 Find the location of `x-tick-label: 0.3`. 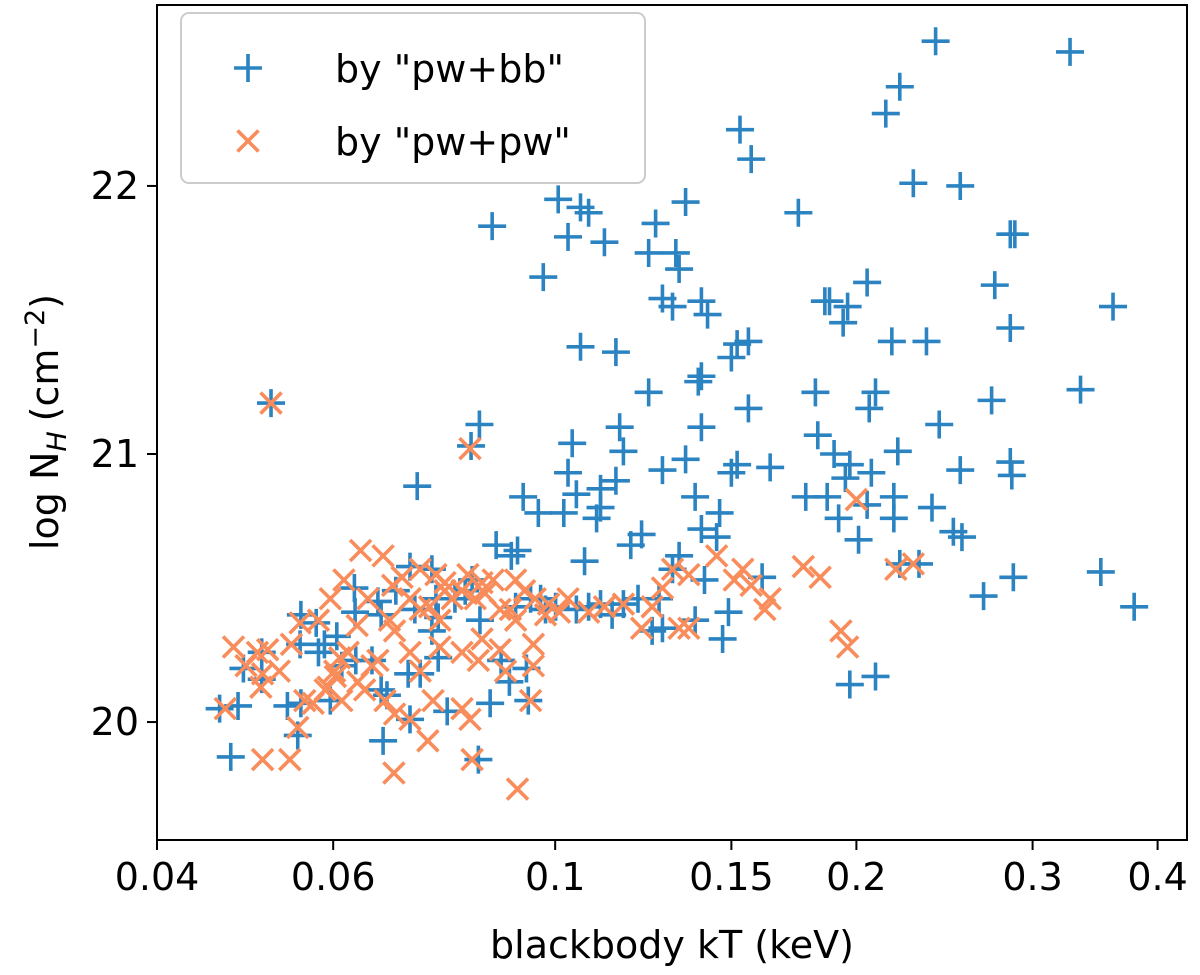

x-tick-label: 0.3 is located at coordinates (1032, 877).